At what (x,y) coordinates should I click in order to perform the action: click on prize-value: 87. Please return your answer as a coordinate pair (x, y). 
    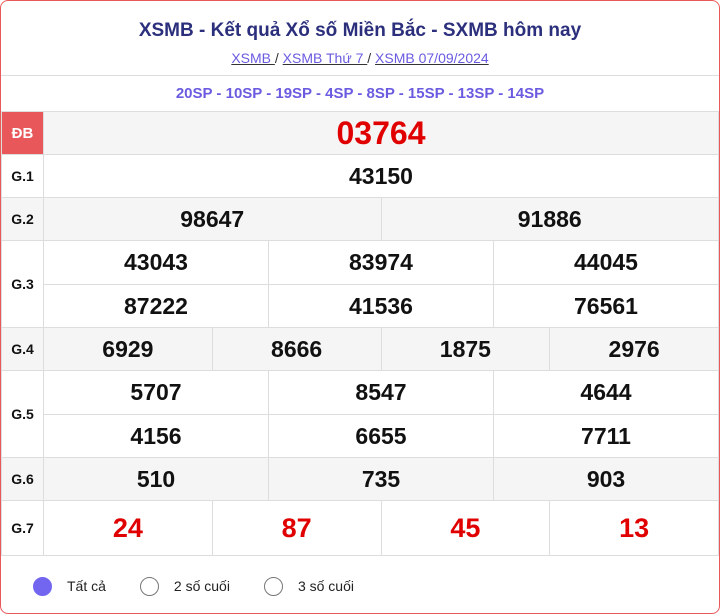
    Looking at the image, I should click on (296, 528).